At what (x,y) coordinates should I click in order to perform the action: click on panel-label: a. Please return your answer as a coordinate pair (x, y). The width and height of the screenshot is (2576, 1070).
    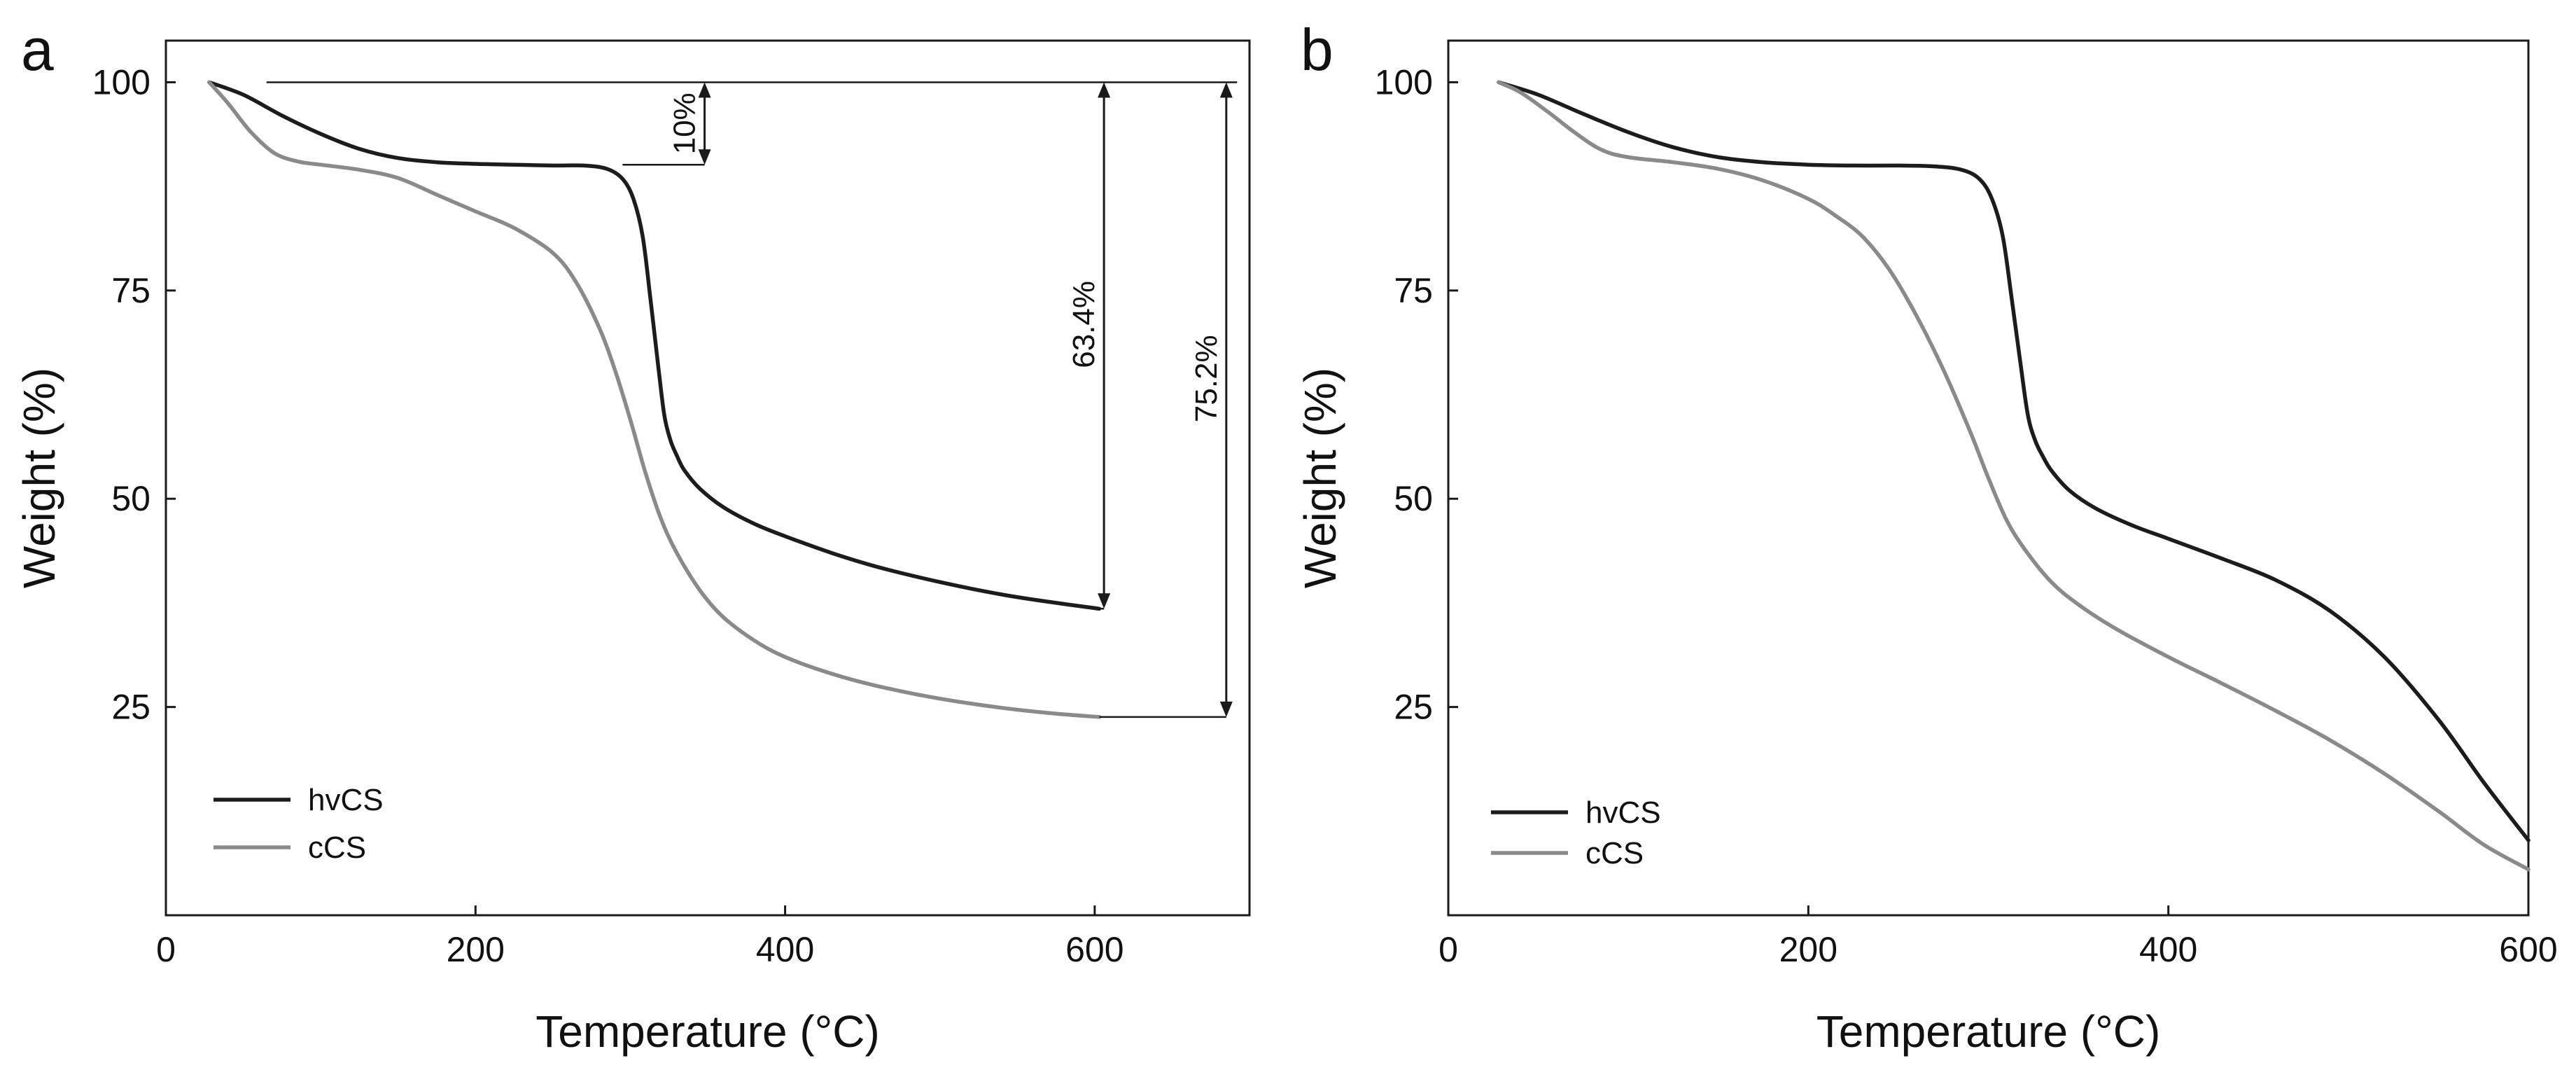
    Looking at the image, I should click on (37, 50).